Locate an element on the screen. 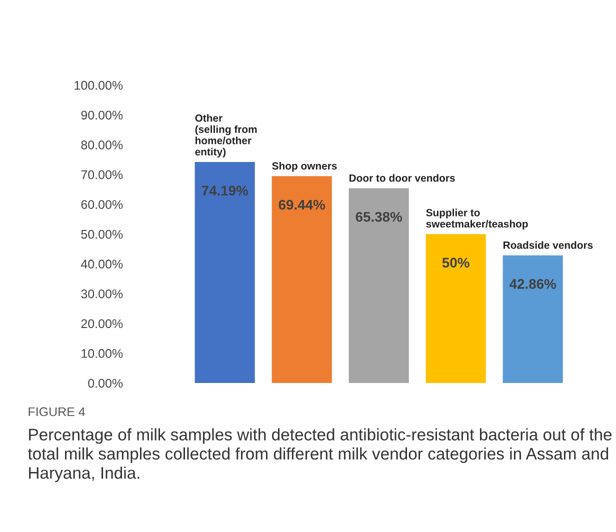  data-label: 74.19% is located at coordinates (225, 191).